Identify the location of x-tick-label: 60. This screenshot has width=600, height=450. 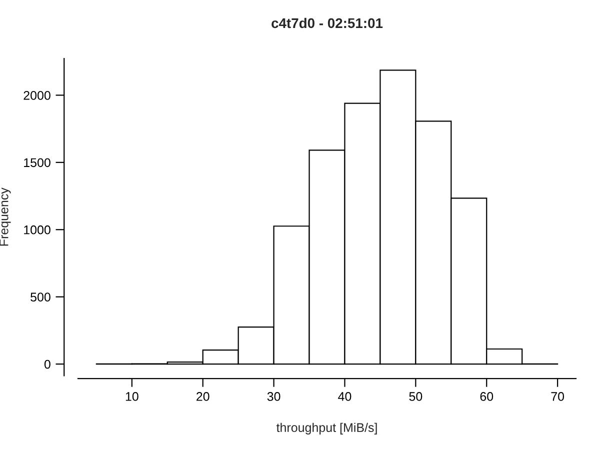
(487, 396).